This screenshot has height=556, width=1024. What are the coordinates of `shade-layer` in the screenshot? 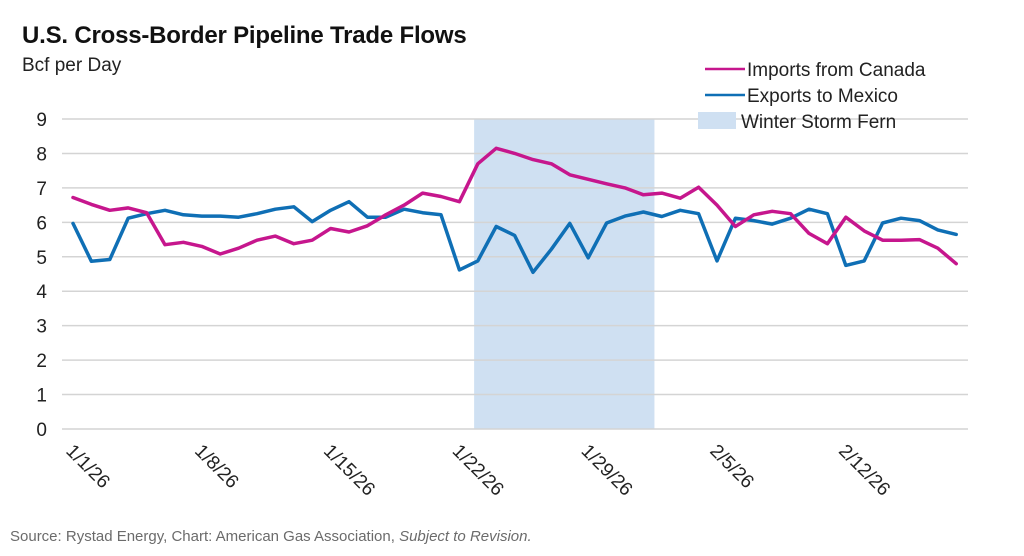 It's located at (564, 274).